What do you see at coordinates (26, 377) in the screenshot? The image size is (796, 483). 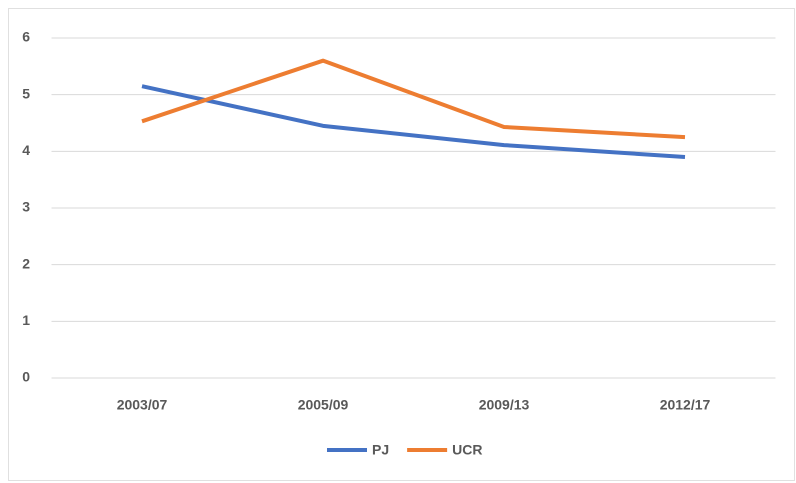 I see `y-tick-label: 0` at bounding box center [26, 377].